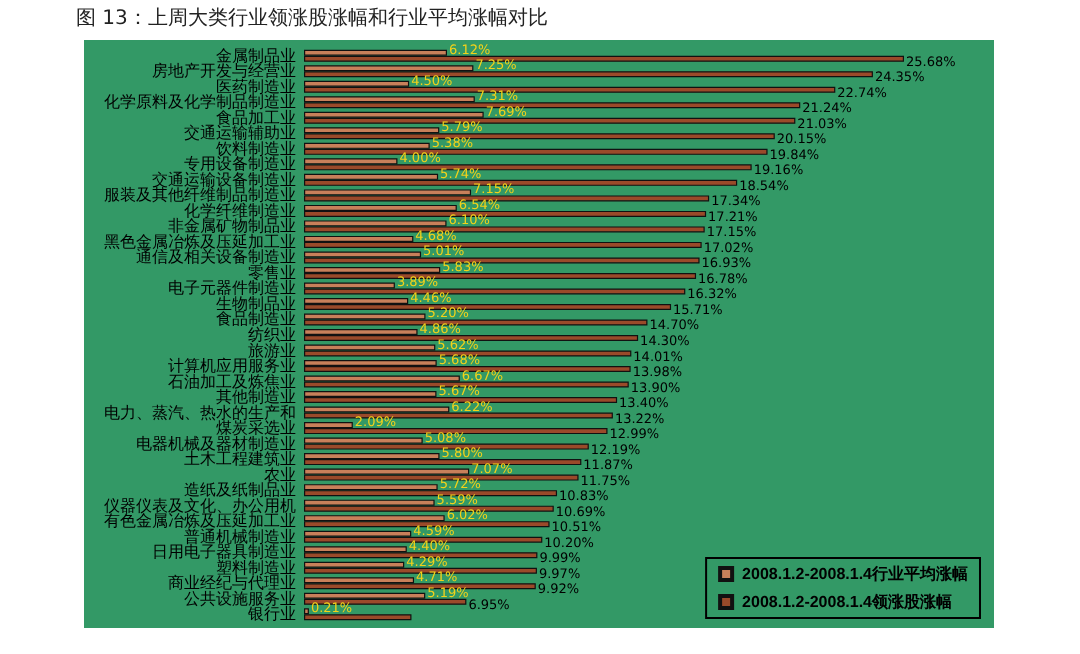 The width and height of the screenshot is (1080, 654). I want to click on y-tick-label: 食品加工业, so click(256, 117).